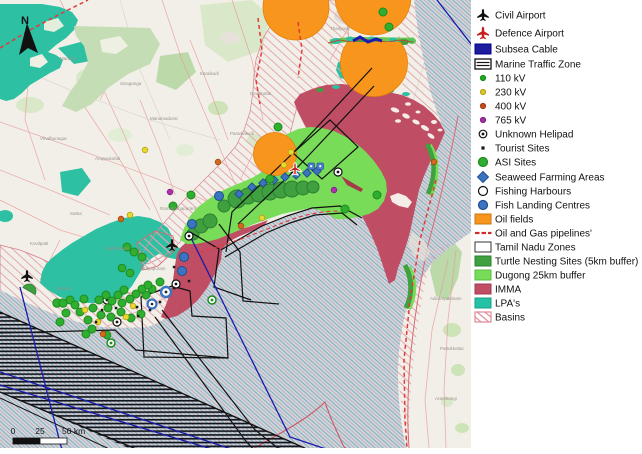 The height and width of the screenshot is (454, 642). What do you see at coordinates (13, 431) in the screenshot?
I see `svg-text: 0` at bounding box center [13, 431].